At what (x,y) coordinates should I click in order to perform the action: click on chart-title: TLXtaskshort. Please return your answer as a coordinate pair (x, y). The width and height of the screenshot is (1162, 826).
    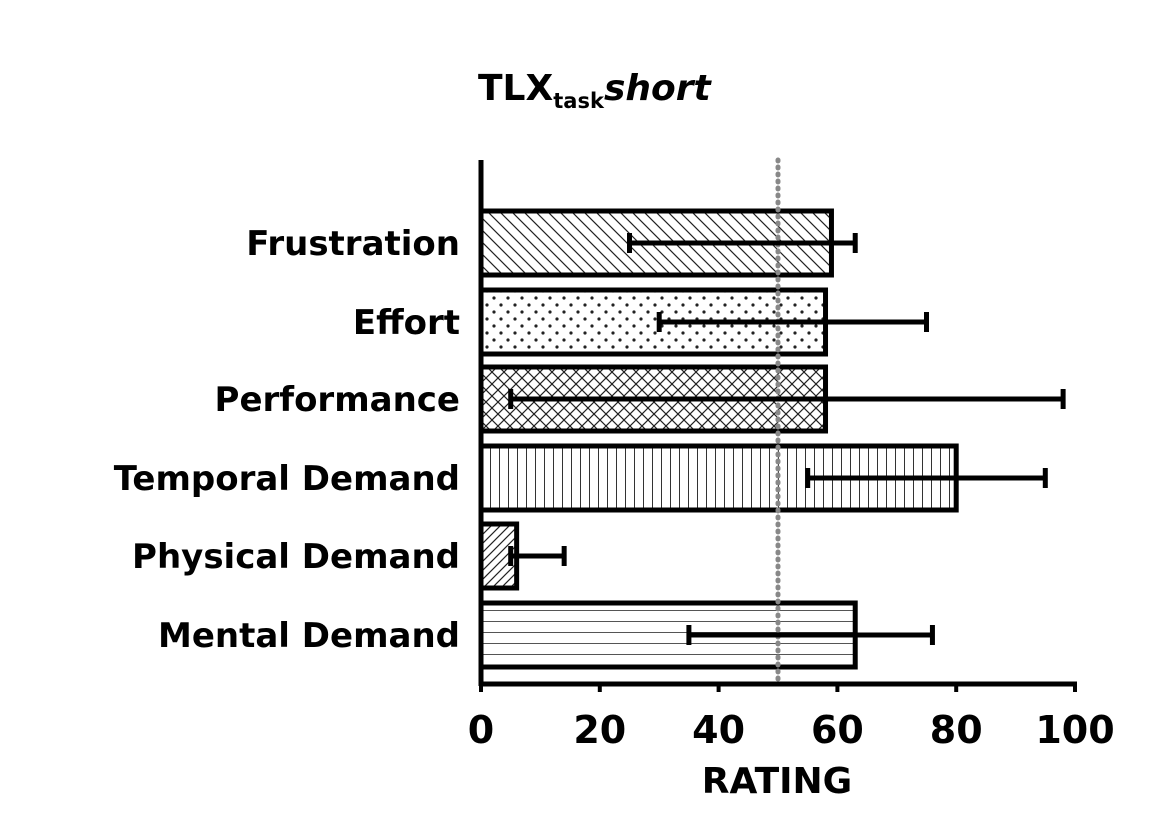
    Looking at the image, I should click on (595, 90).